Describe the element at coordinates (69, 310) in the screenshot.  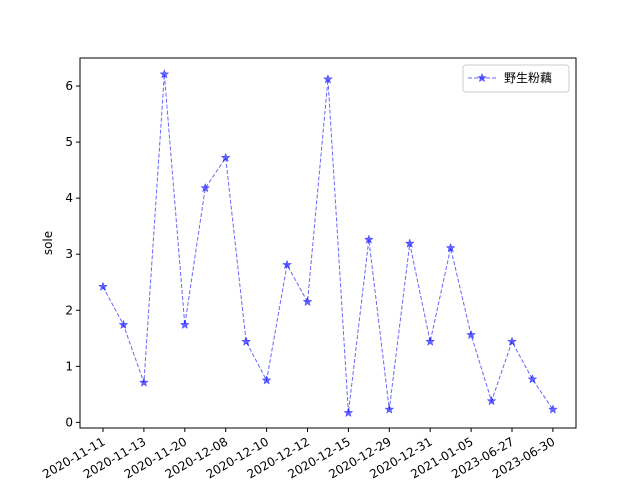
I see `y-tick-label: 2` at that location.